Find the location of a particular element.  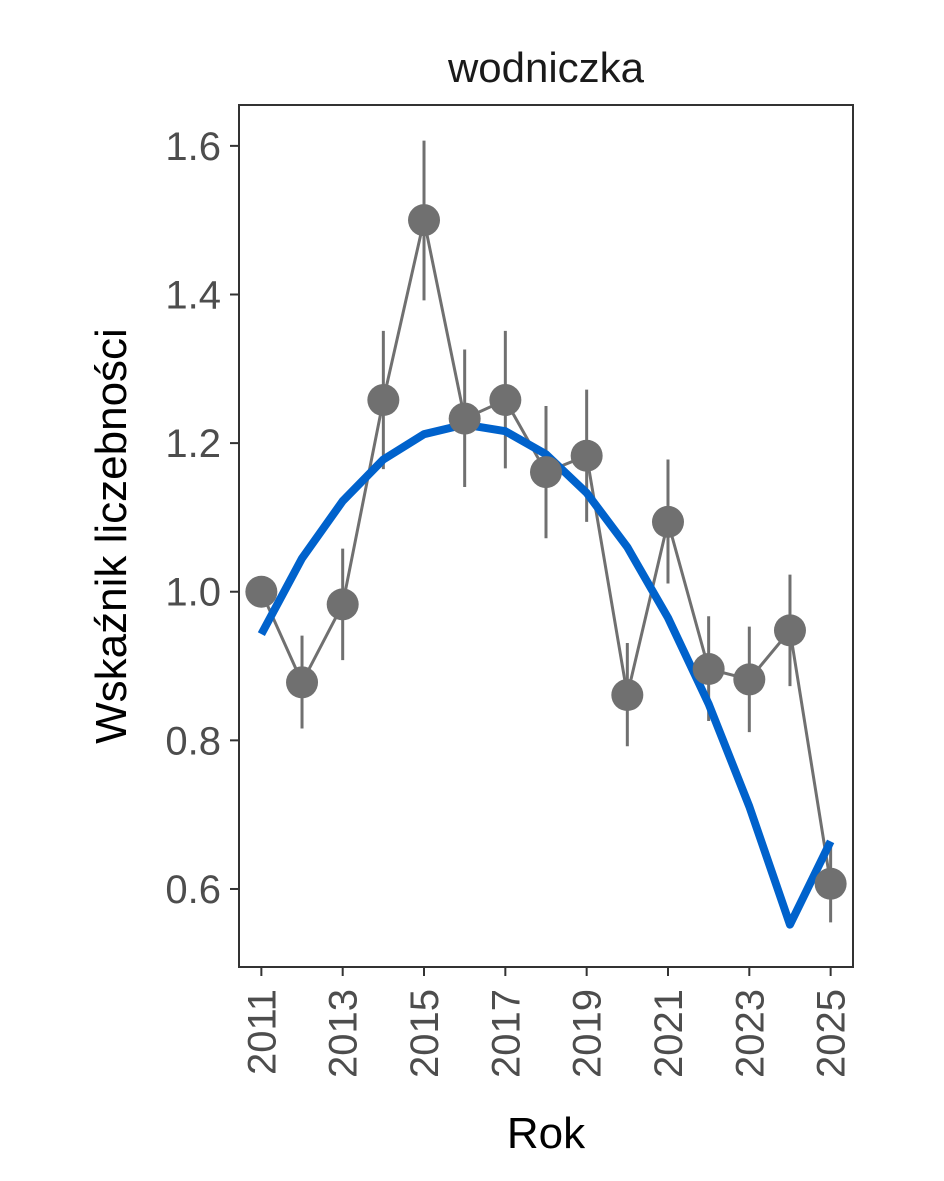

chart-title: wodniczka is located at coordinates (546, 67).